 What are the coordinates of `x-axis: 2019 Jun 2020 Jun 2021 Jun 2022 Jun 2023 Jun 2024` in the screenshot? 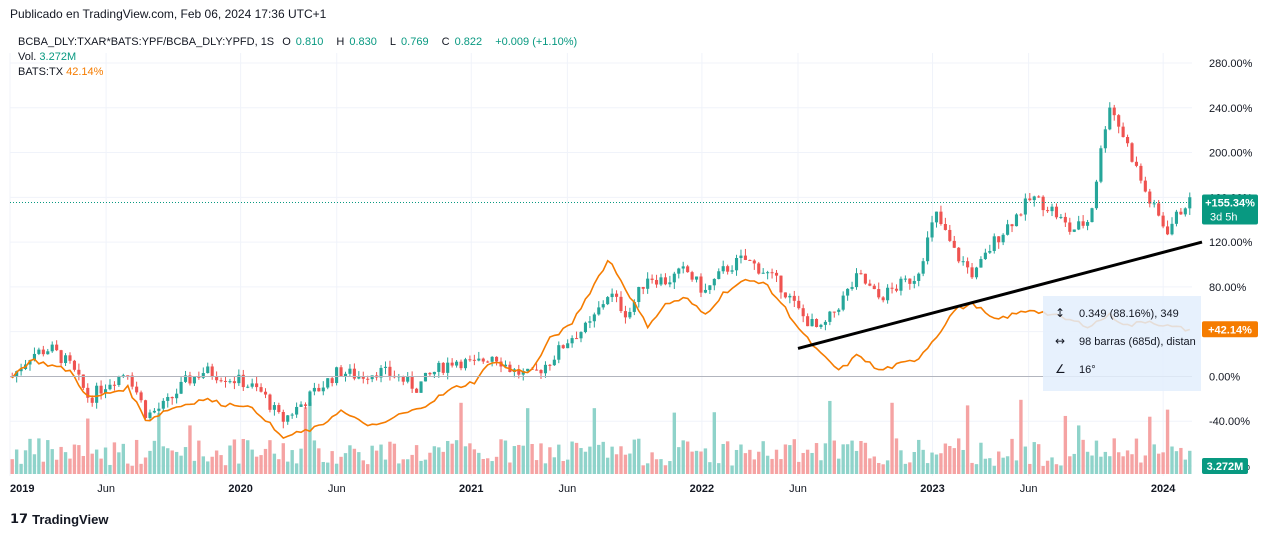 It's located at (593, 489).